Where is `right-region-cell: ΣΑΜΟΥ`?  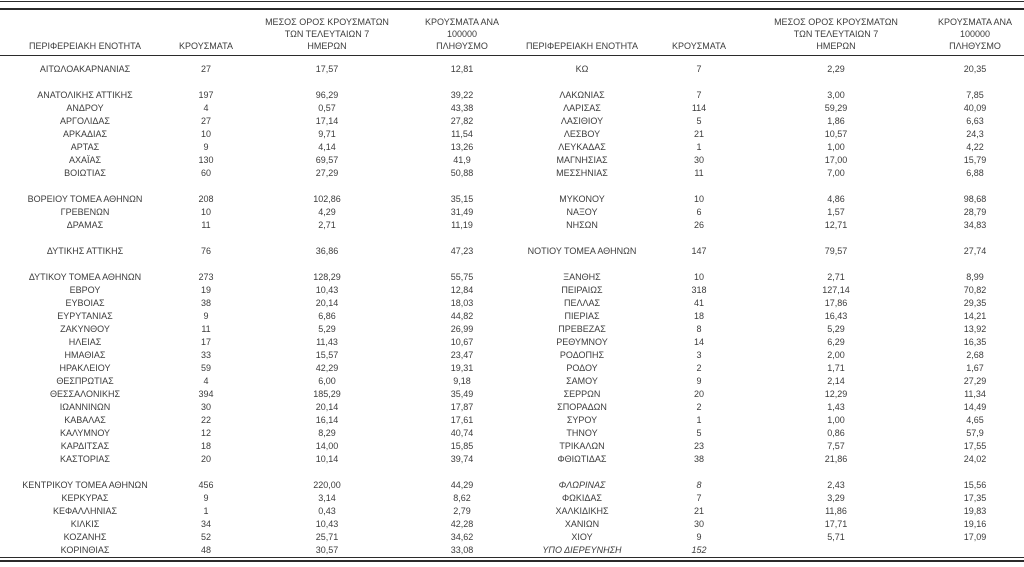
right-region-cell: ΣΑΜΟΥ is located at coordinates (582, 381).